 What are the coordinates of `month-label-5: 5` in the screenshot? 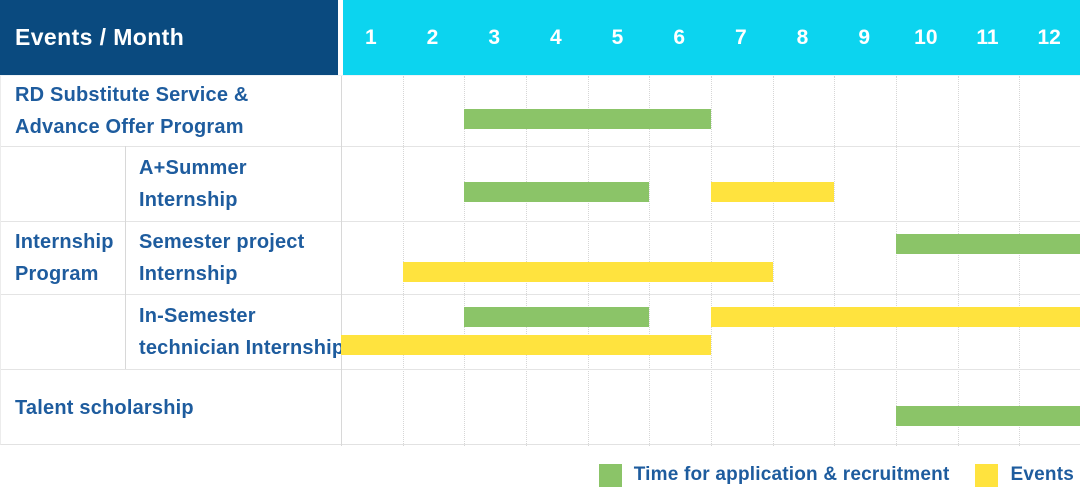 It's located at (617, 37).